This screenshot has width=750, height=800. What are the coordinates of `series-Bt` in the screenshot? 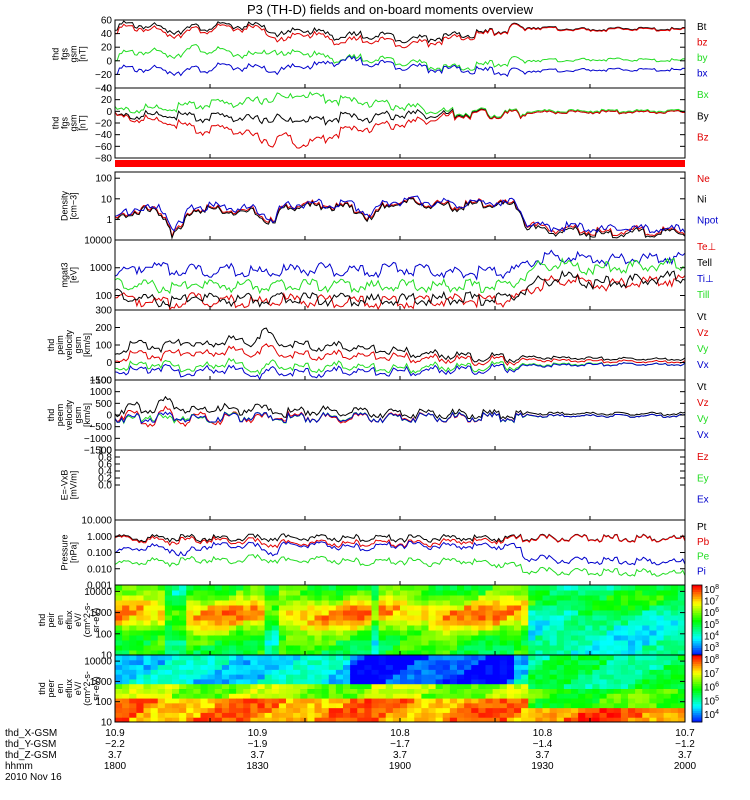 It's located at (400, 32).